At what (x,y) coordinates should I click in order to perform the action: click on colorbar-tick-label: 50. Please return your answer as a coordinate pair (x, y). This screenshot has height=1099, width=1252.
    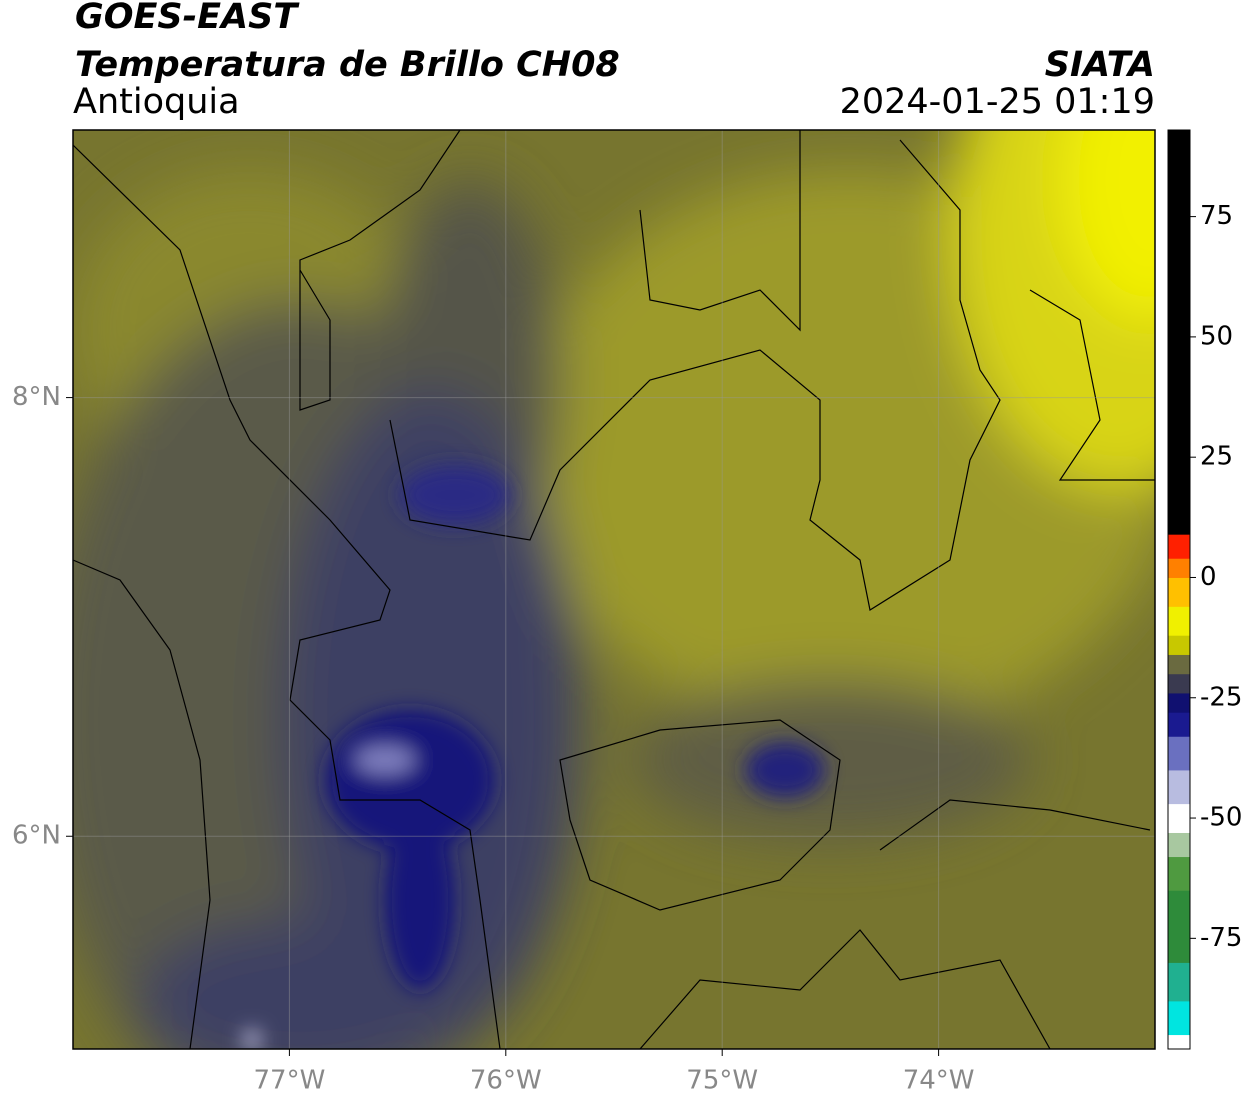
    Looking at the image, I should click on (1216, 336).